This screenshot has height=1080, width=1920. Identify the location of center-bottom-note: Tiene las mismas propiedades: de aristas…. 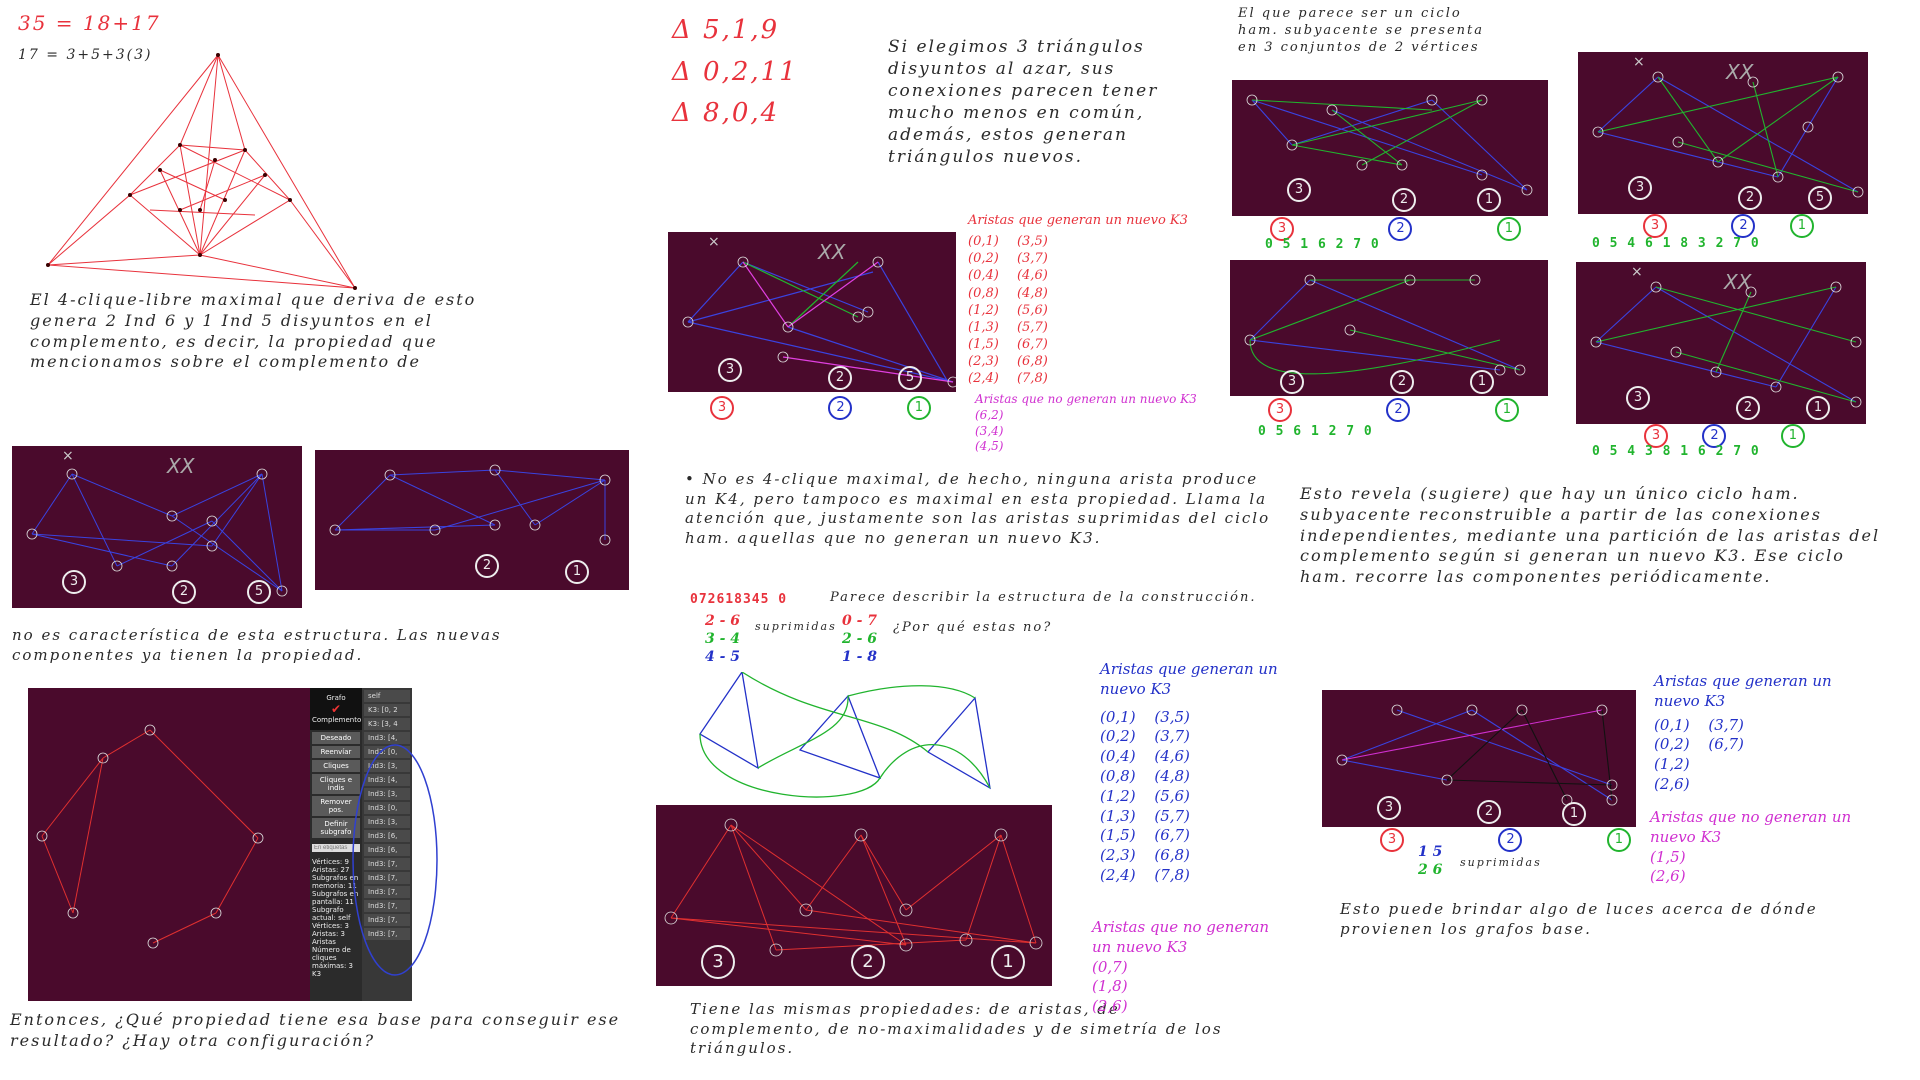
(956, 1028).